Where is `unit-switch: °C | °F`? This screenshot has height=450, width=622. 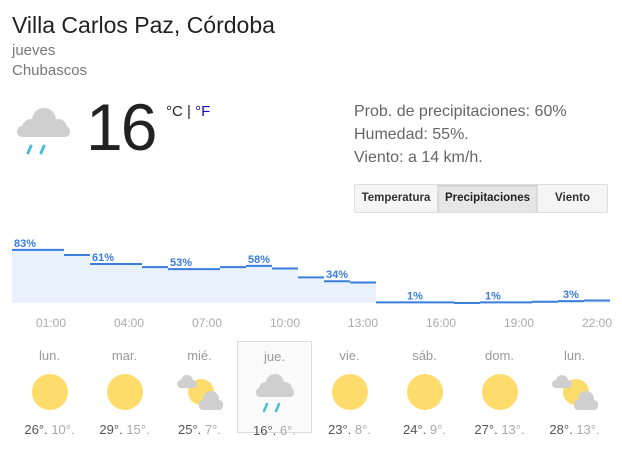
unit-switch: °C | °F is located at coordinates (188, 112).